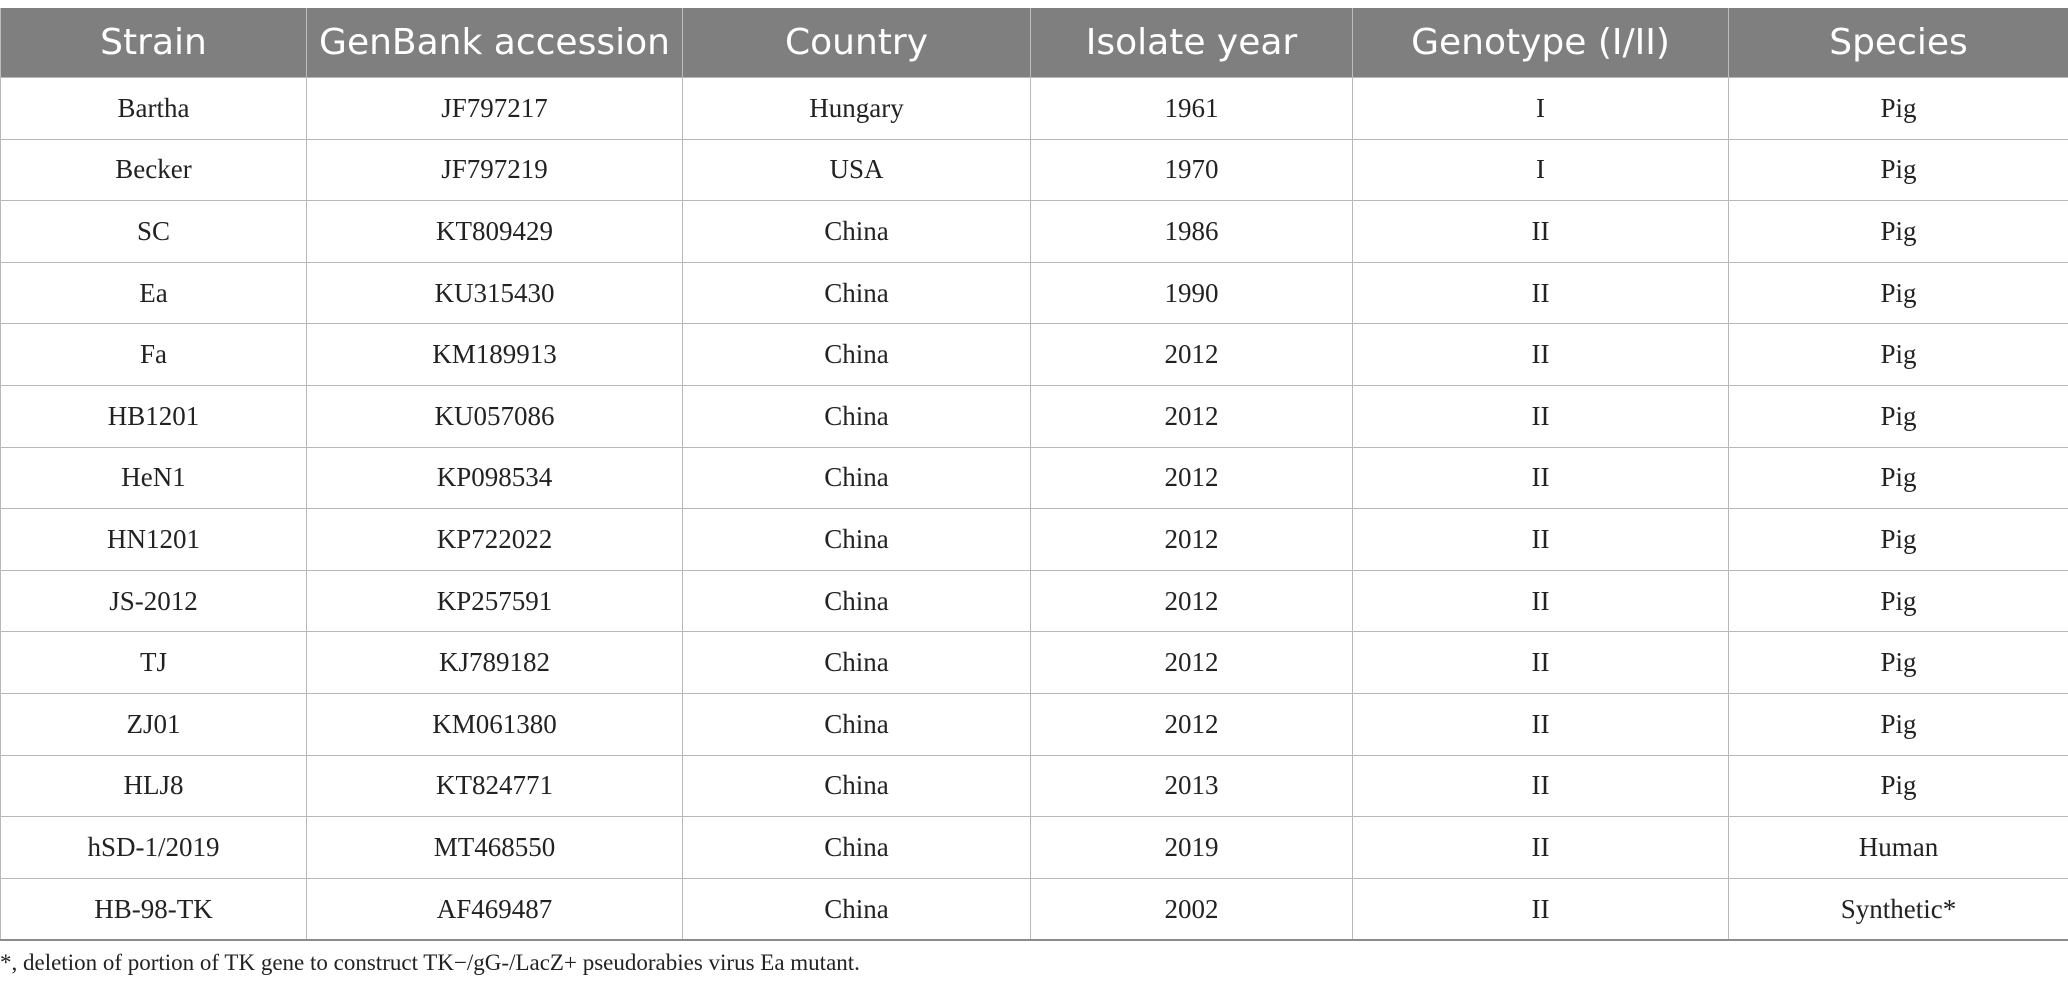 This screenshot has width=2068, height=995. Describe the element at coordinates (856, 43) in the screenshot. I see `column-header-country: Country` at that location.